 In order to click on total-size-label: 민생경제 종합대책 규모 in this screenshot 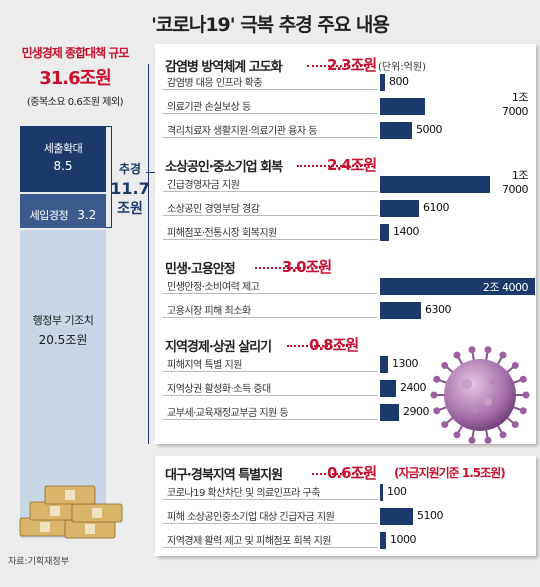, I will do `click(75, 53)`.